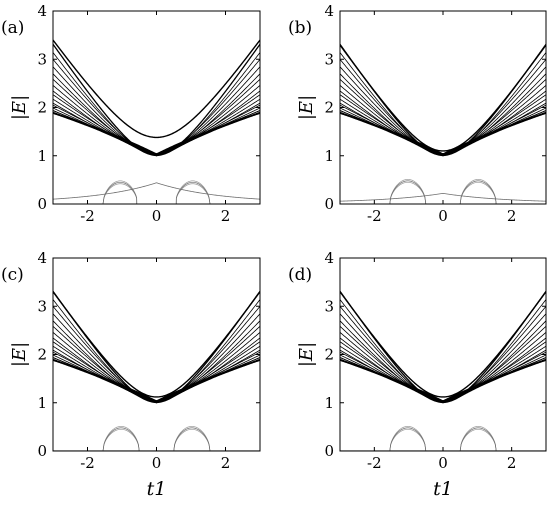 The width and height of the screenshot is (550, 515). What do you see at coordinates (12, 28) in the screenshot?
I see `panel-label: (a)` at bounding box center [12, 28].